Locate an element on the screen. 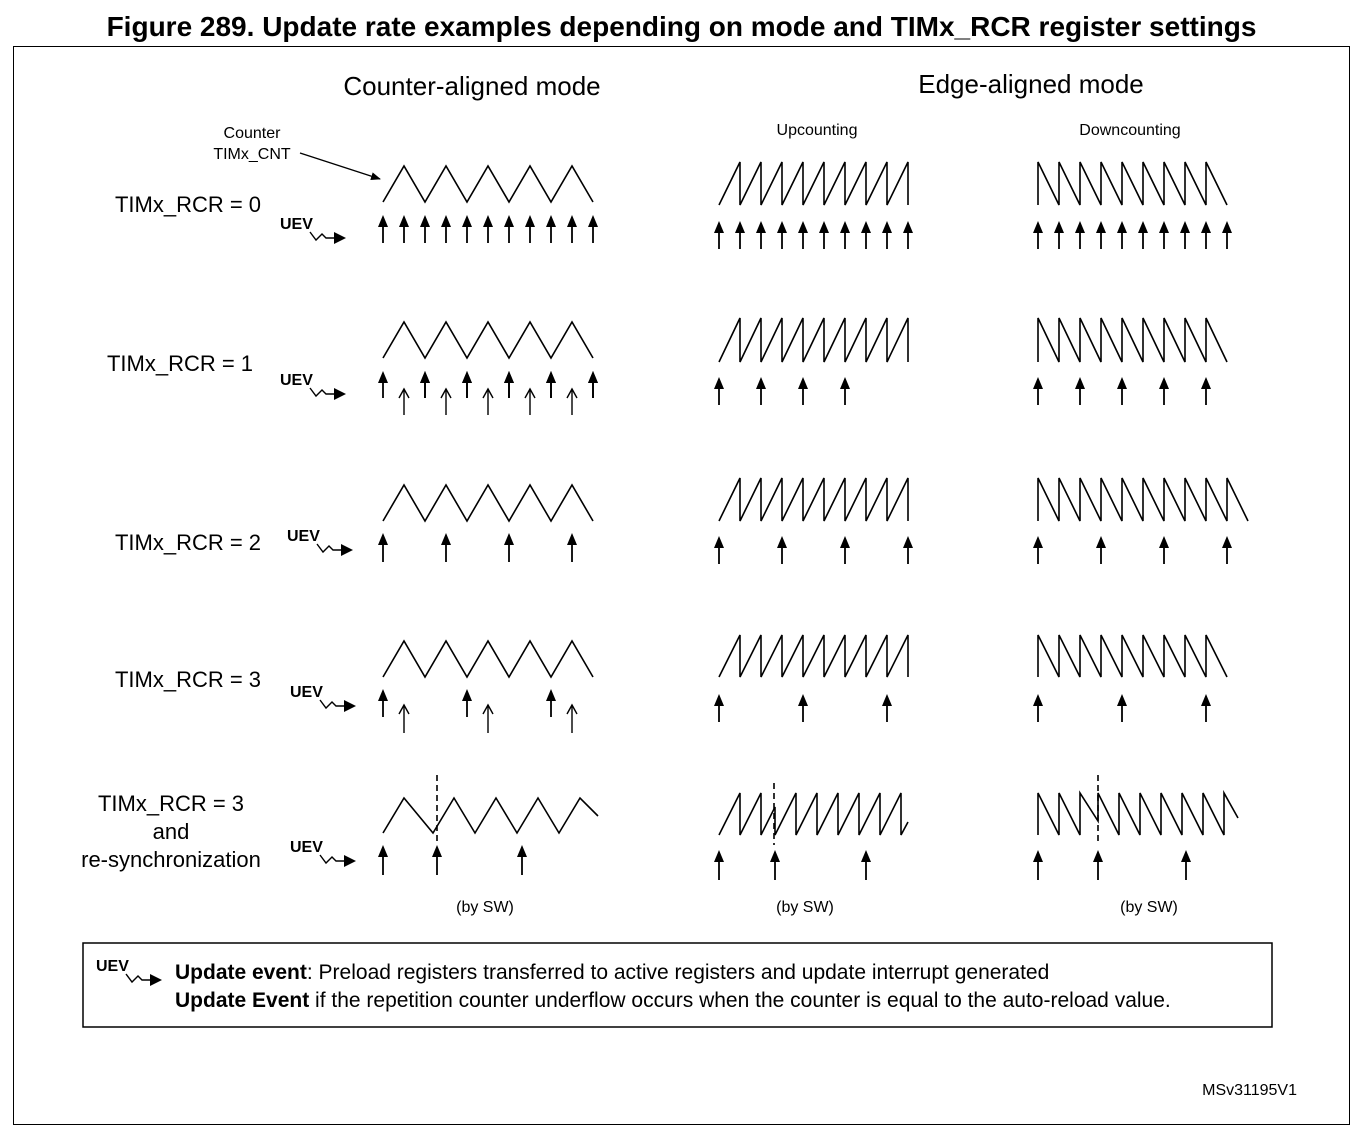 This screenshot has width=1363, height=1135. uev-symbol-resync: UEV is located at coordinates (323, 853).